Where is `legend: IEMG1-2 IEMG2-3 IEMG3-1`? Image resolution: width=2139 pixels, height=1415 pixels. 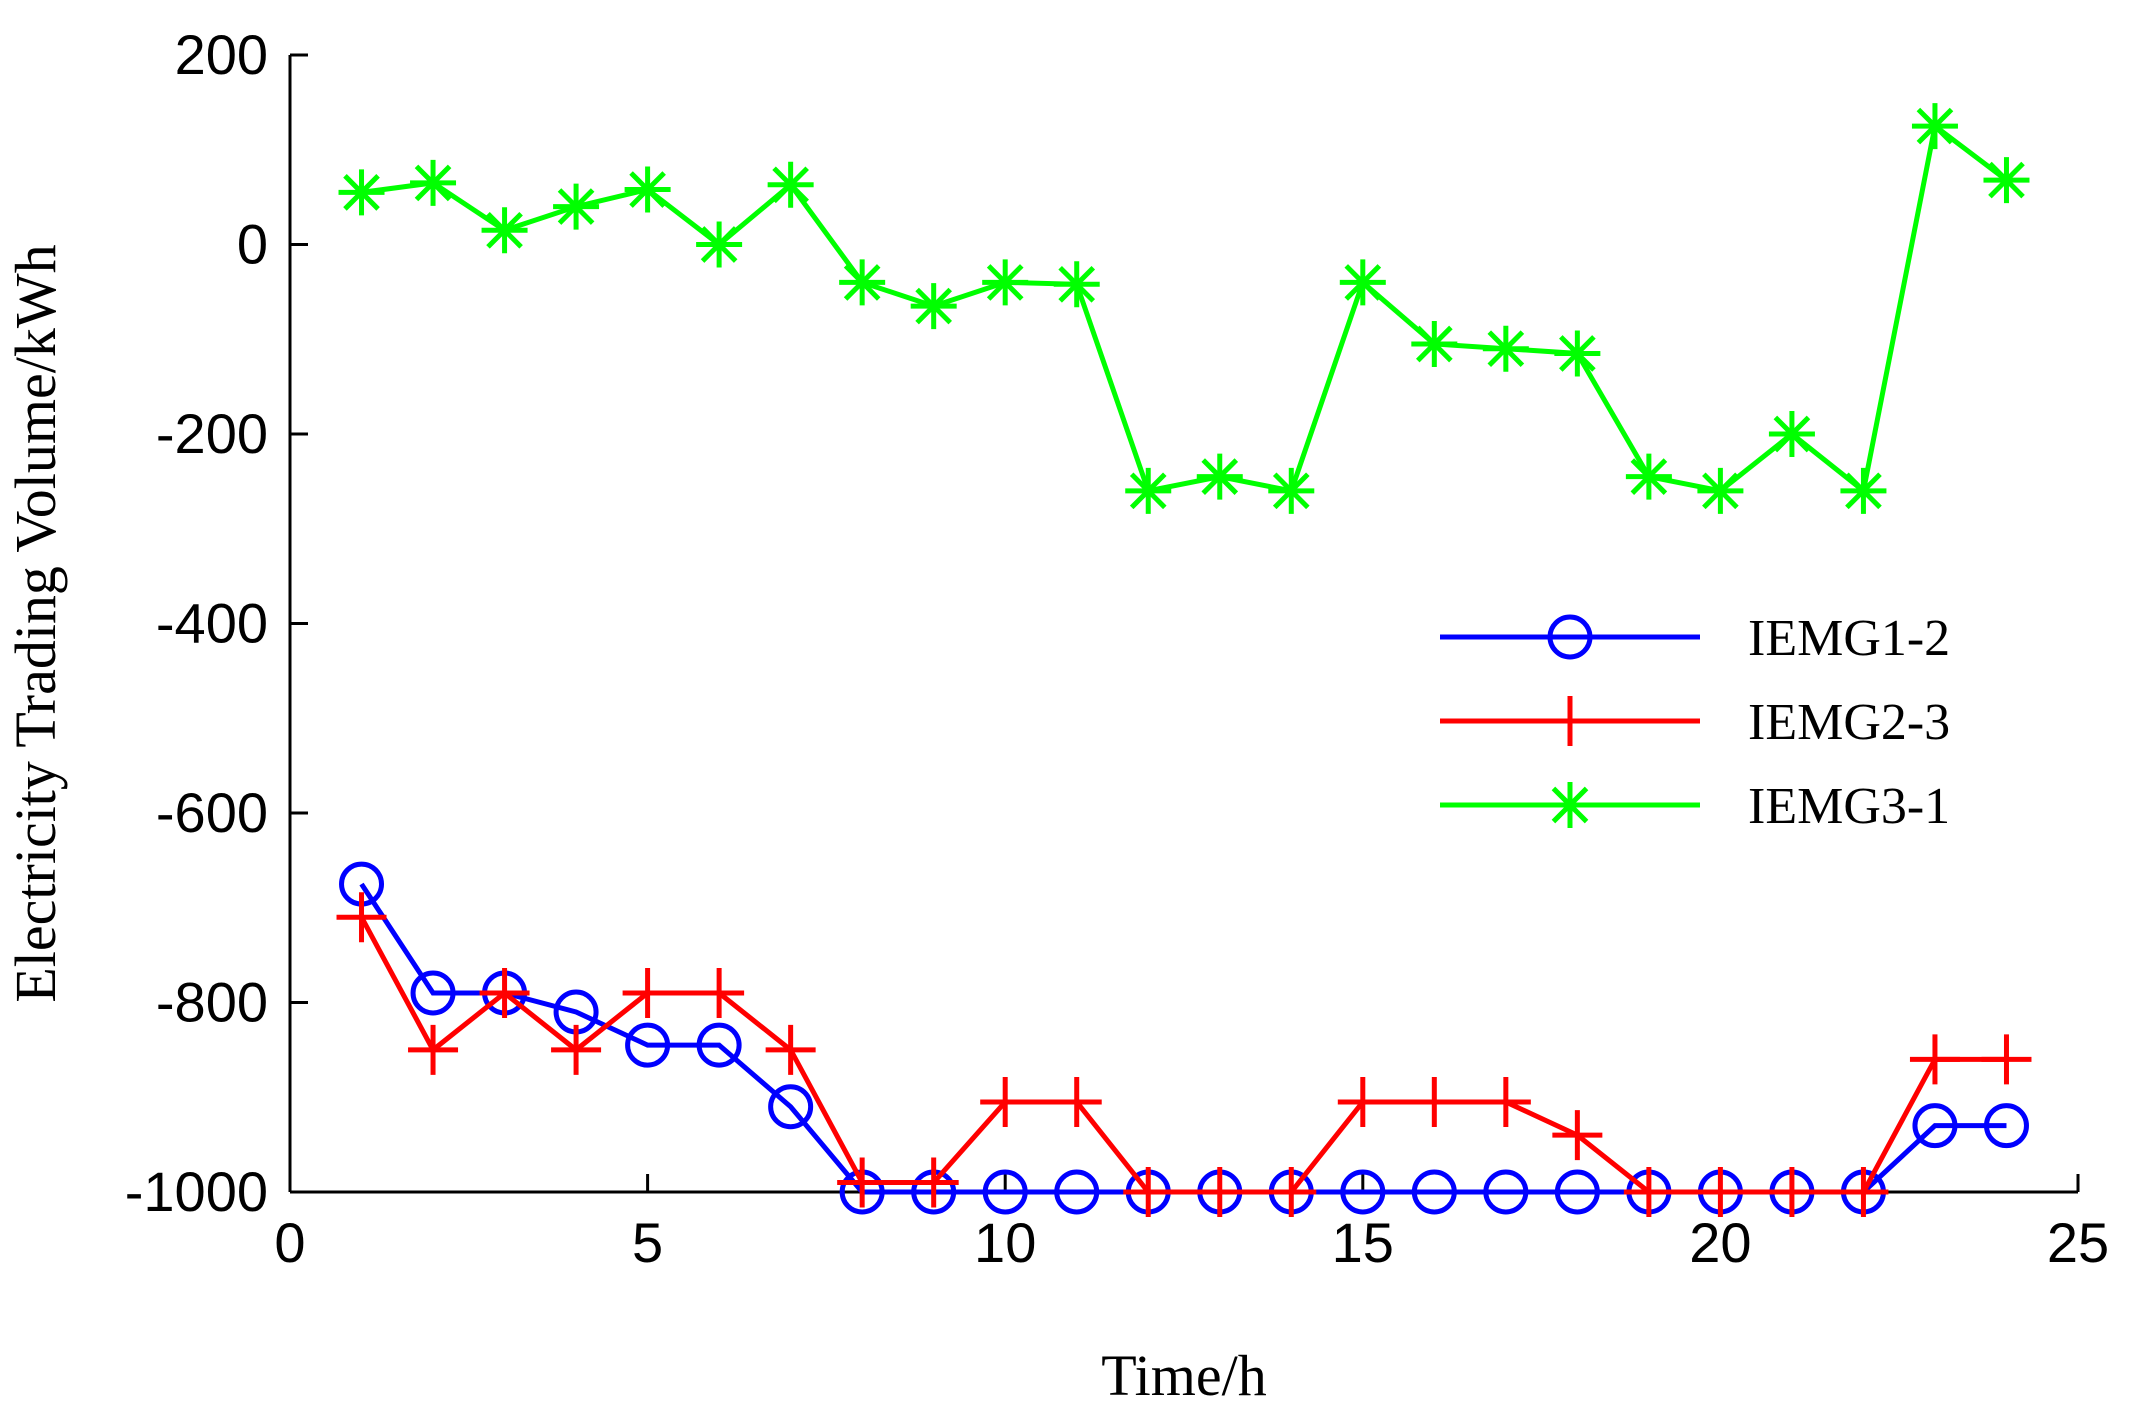
legend: IEMG1-2 IEMG2-3 IEMG3-1 is located at coordinates (1695, 722).